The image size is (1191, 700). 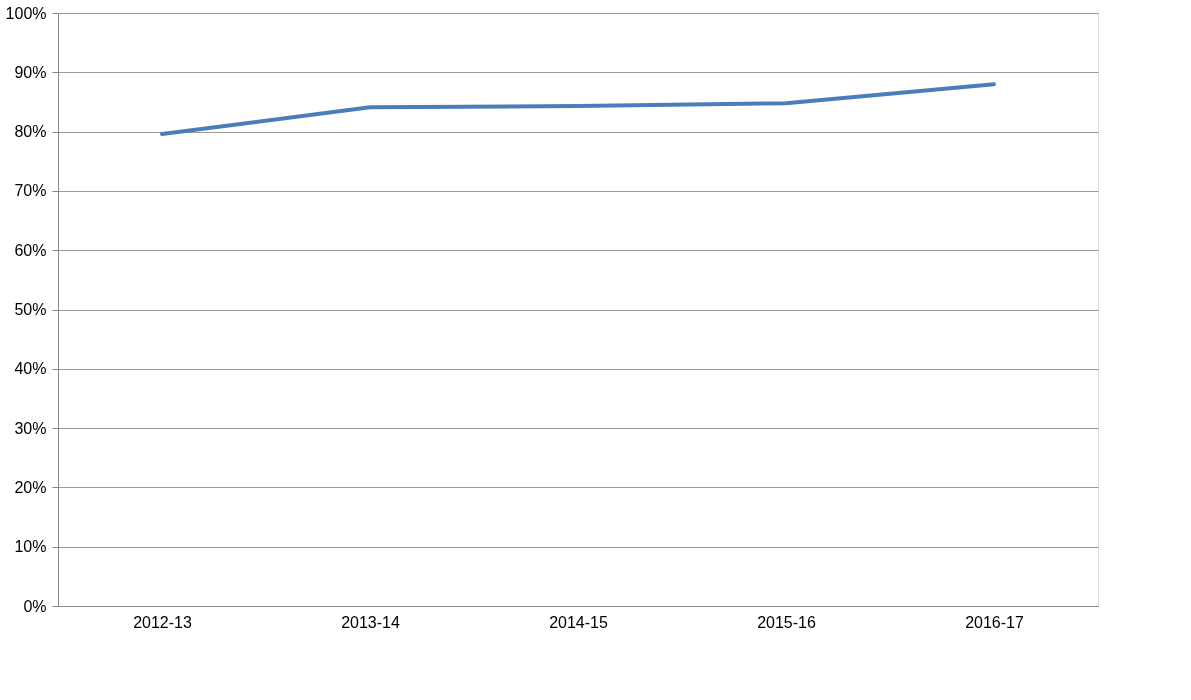 What do you see at coordinates (30, 250) in the screenshot?
I see `y-tick-label: 60%` at bounding box center [30, 250].